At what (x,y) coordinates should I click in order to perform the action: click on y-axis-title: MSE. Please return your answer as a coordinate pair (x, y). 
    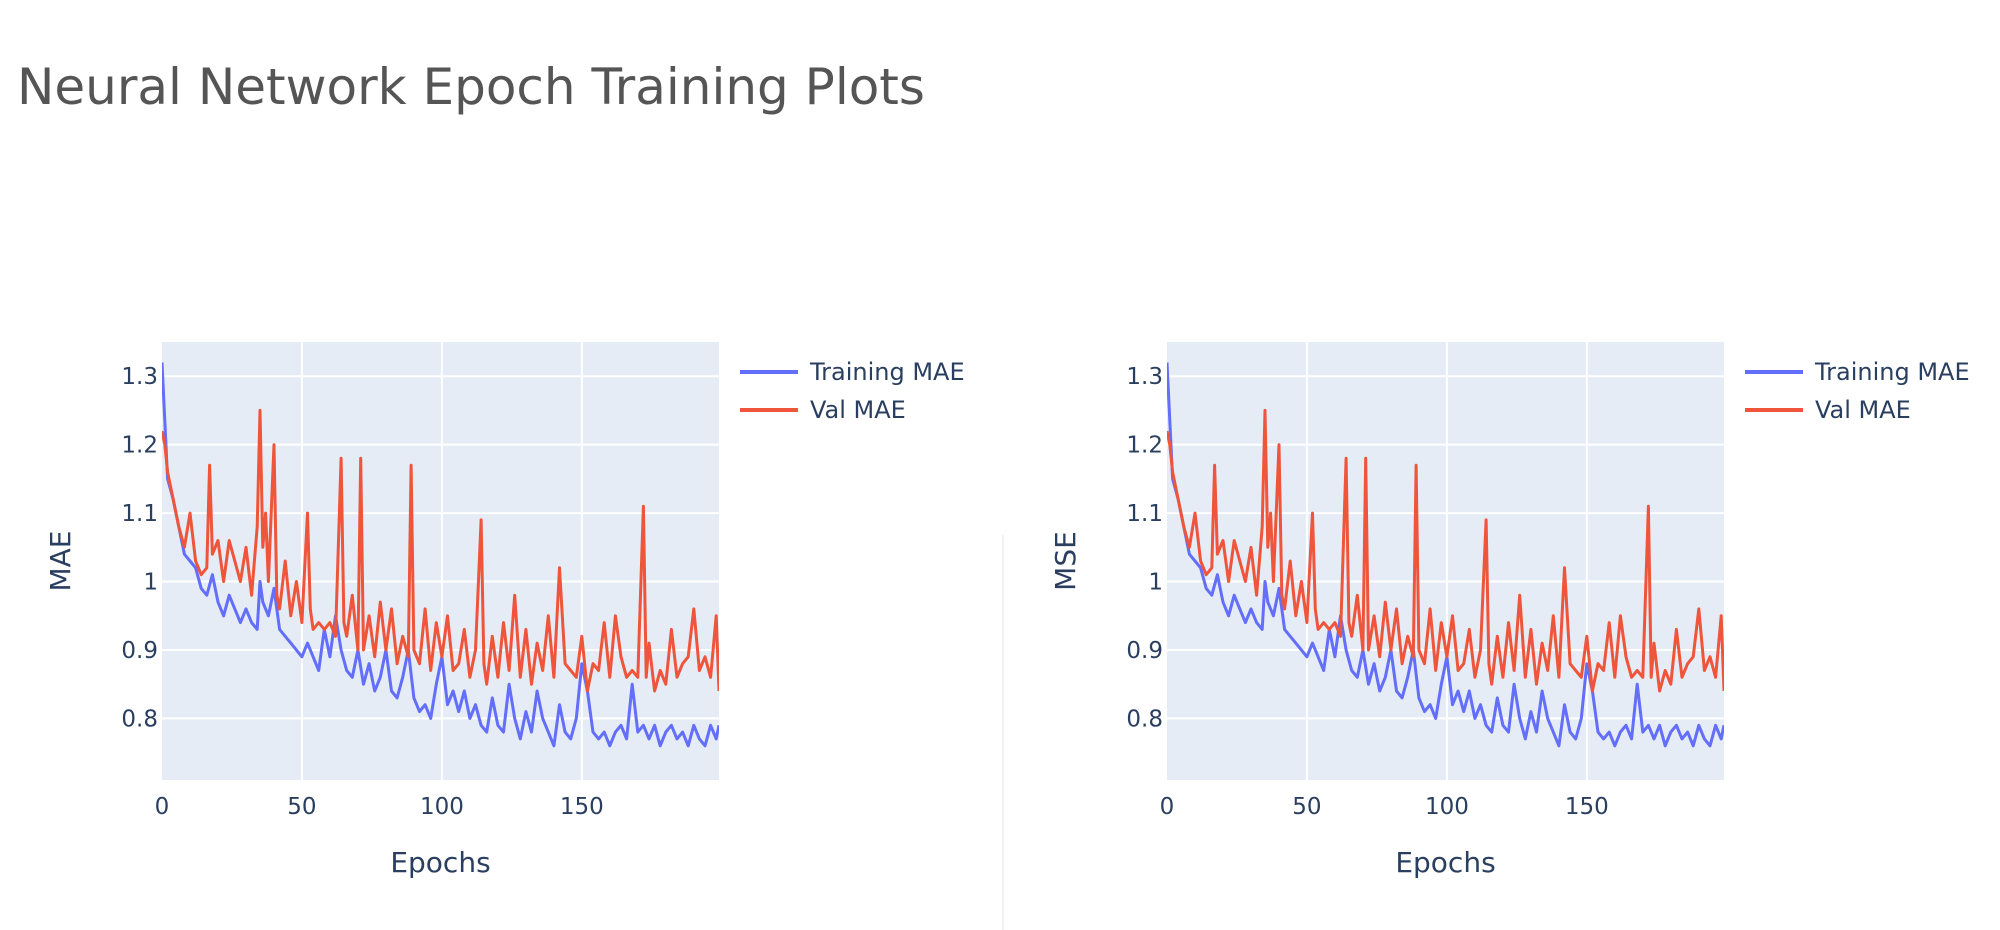
    Looking at the image, I should click on (1065, 561).